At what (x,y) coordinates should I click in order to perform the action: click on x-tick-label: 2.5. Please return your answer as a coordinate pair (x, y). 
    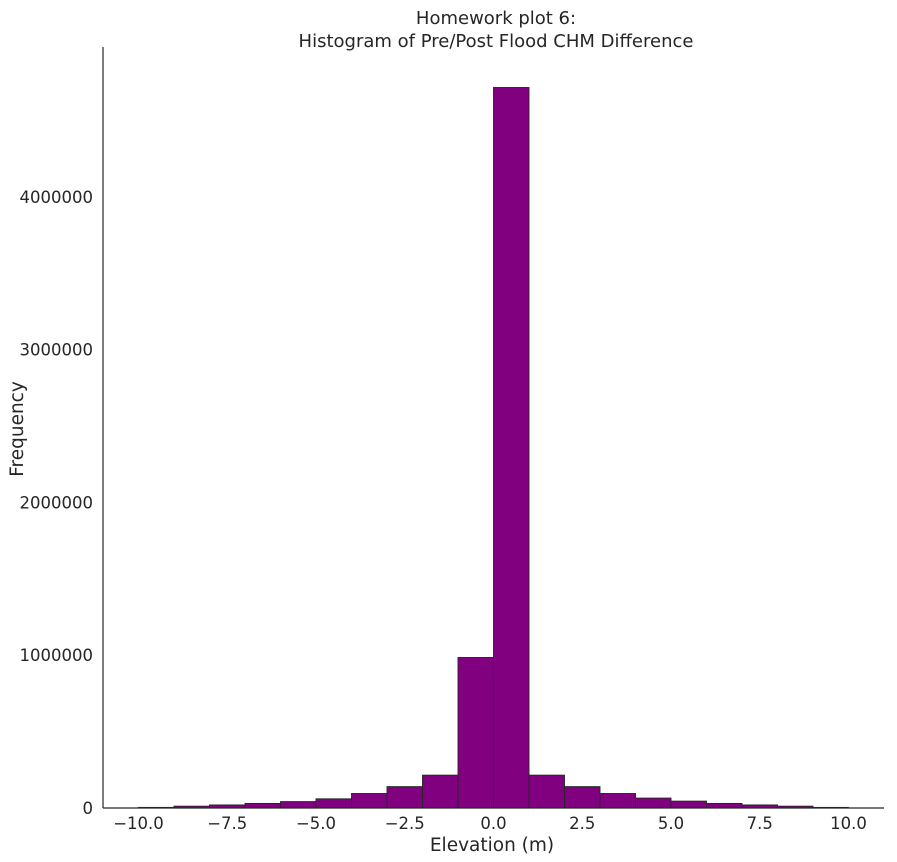
    Looking at the image, I should click on (582, 823).